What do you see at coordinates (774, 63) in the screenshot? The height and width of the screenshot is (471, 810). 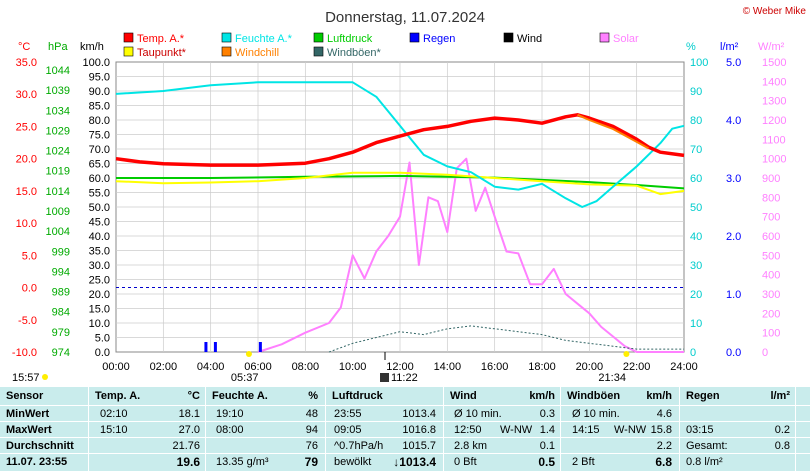 I see `solar-tick: 1500` at bounding box center [774, 63].